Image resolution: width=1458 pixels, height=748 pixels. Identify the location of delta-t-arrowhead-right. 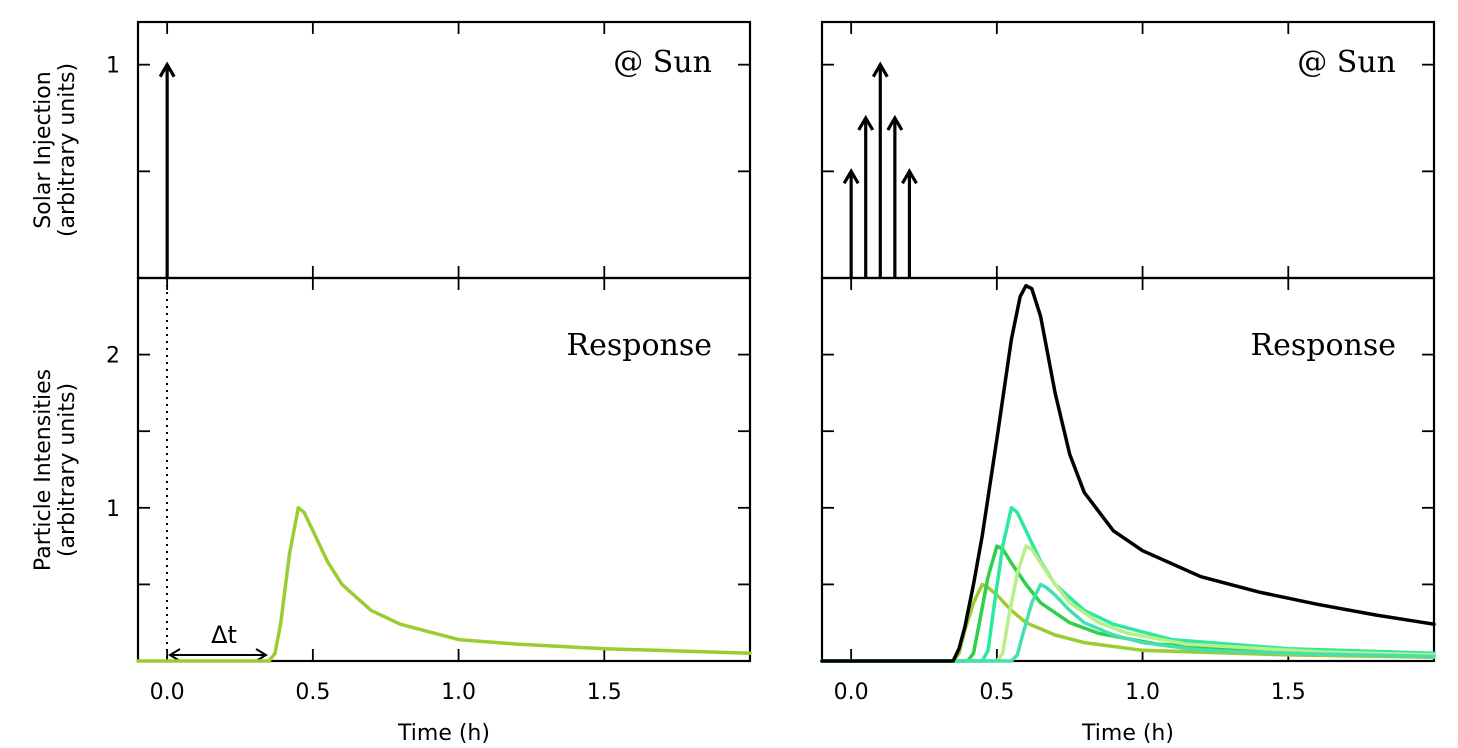
(261, 655).